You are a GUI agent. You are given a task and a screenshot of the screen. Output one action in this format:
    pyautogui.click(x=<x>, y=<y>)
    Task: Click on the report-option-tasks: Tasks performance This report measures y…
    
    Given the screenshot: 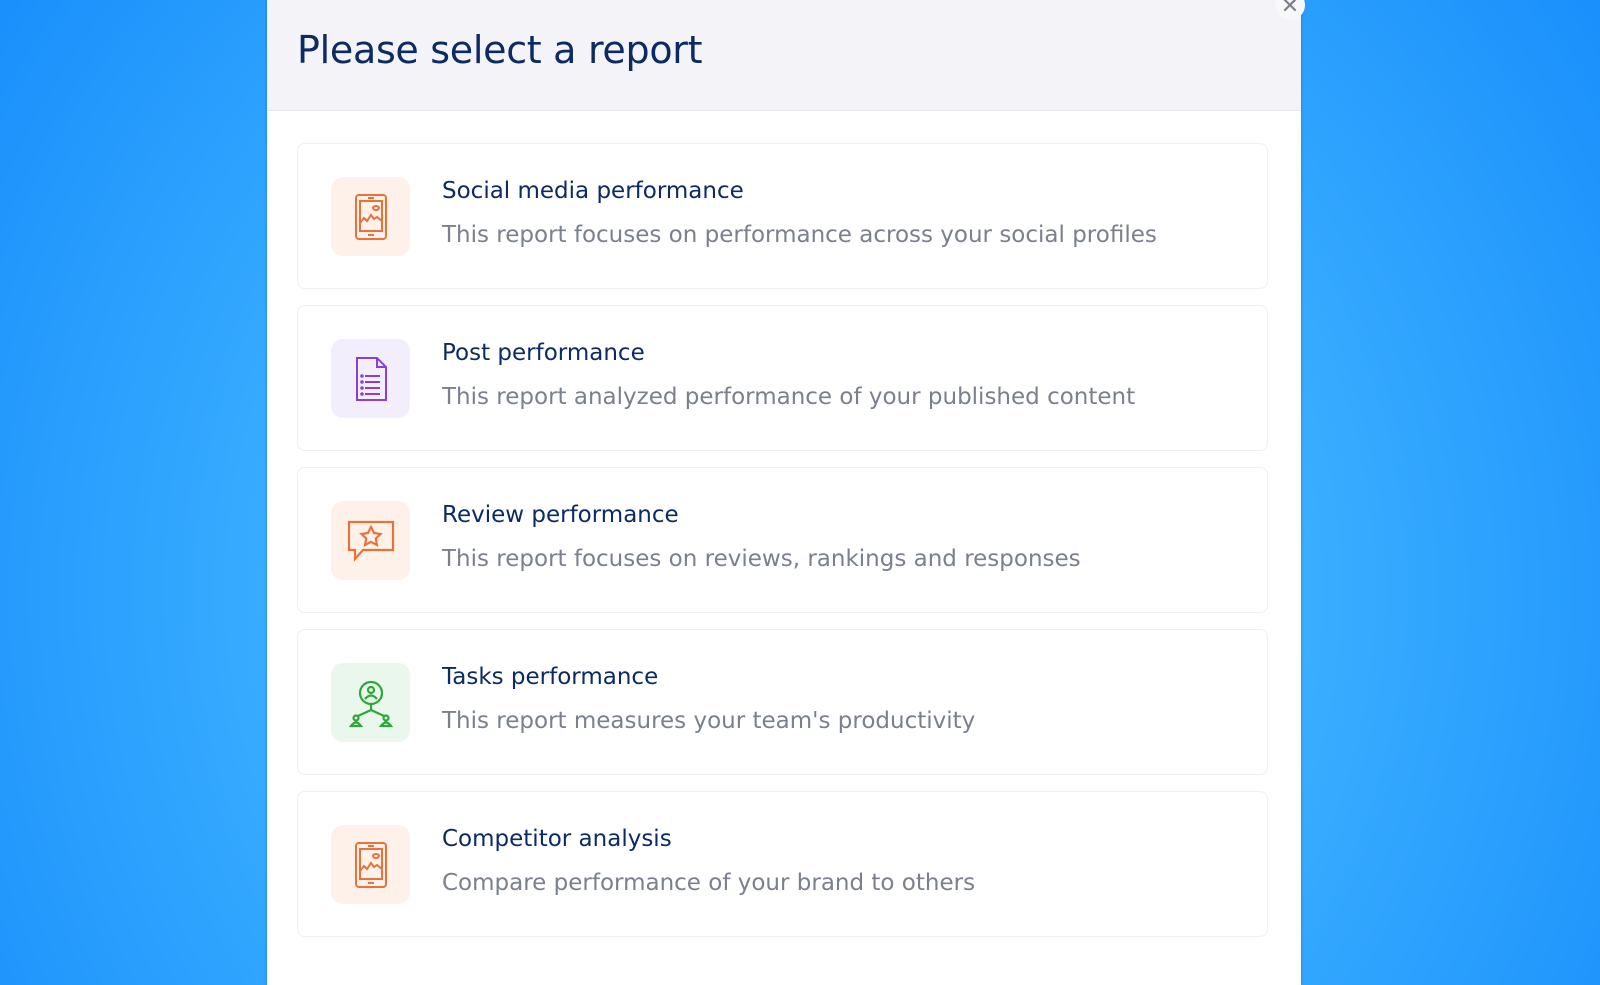 What is the action you would take?
    pyautogui.click(x=782, y=702)
    